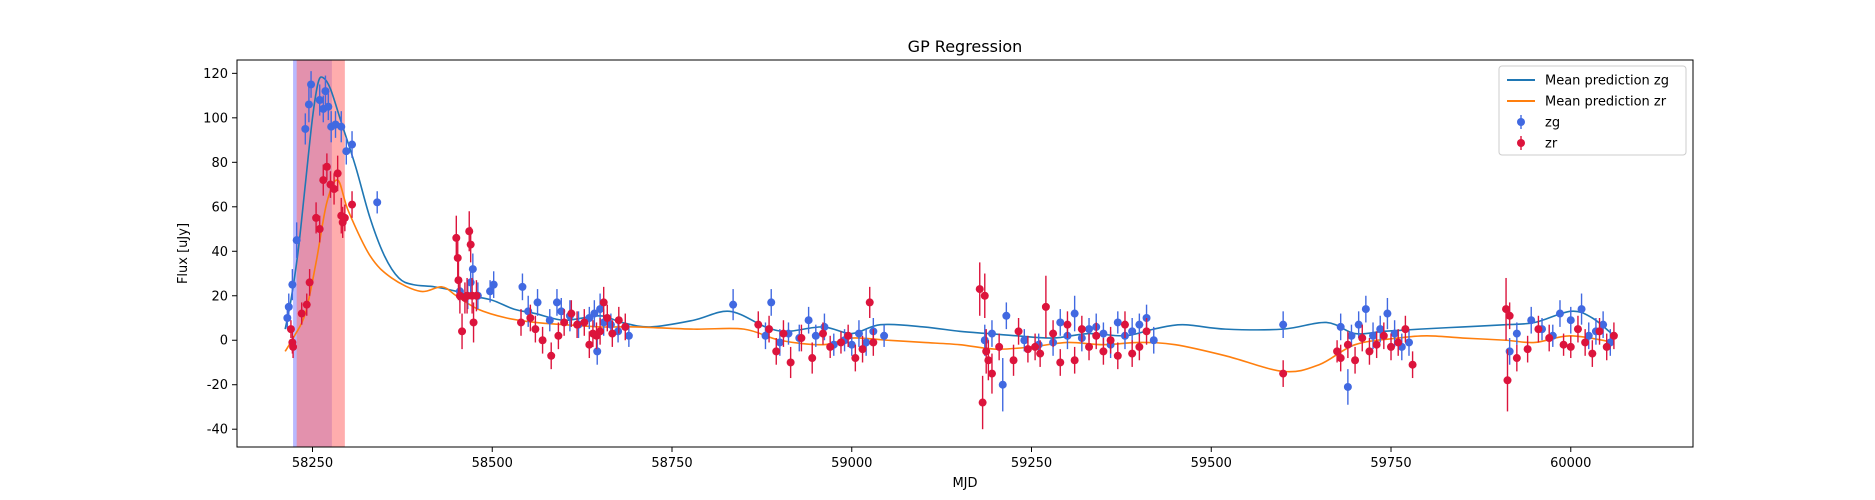  I want to click on x-tick-label: 58500, so click(492, 463).